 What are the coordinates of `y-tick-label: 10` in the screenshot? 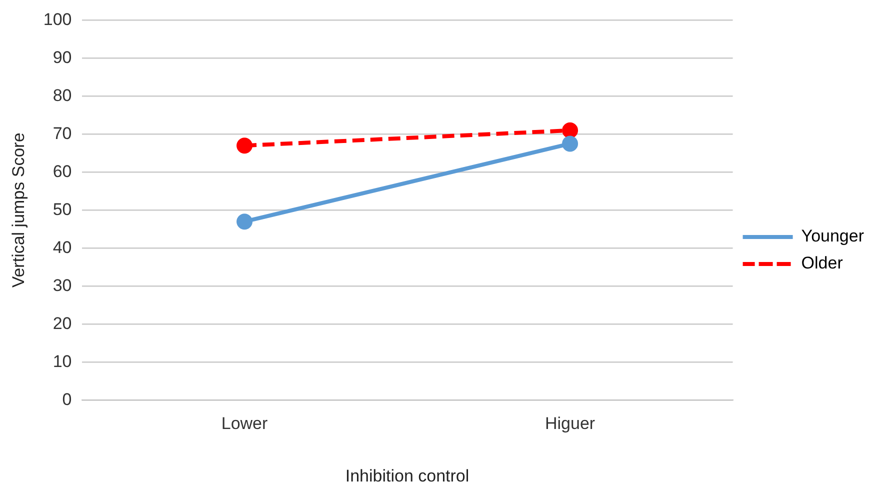 It's located at (62, 361).